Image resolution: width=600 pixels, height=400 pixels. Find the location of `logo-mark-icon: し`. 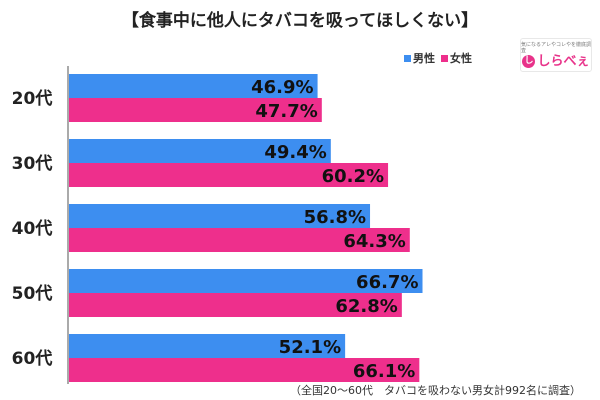

logo-mark-icon: し is located at coordinates (529, 61).